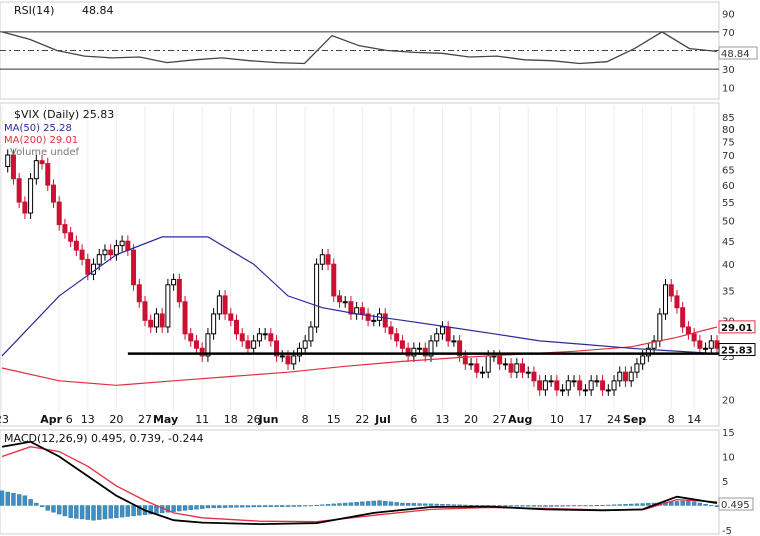  What do you see at coordinates (38, 128) in the screenshot?
I see `legend-ma50: MA(50) 25.28` at bounding box center [38, 128].